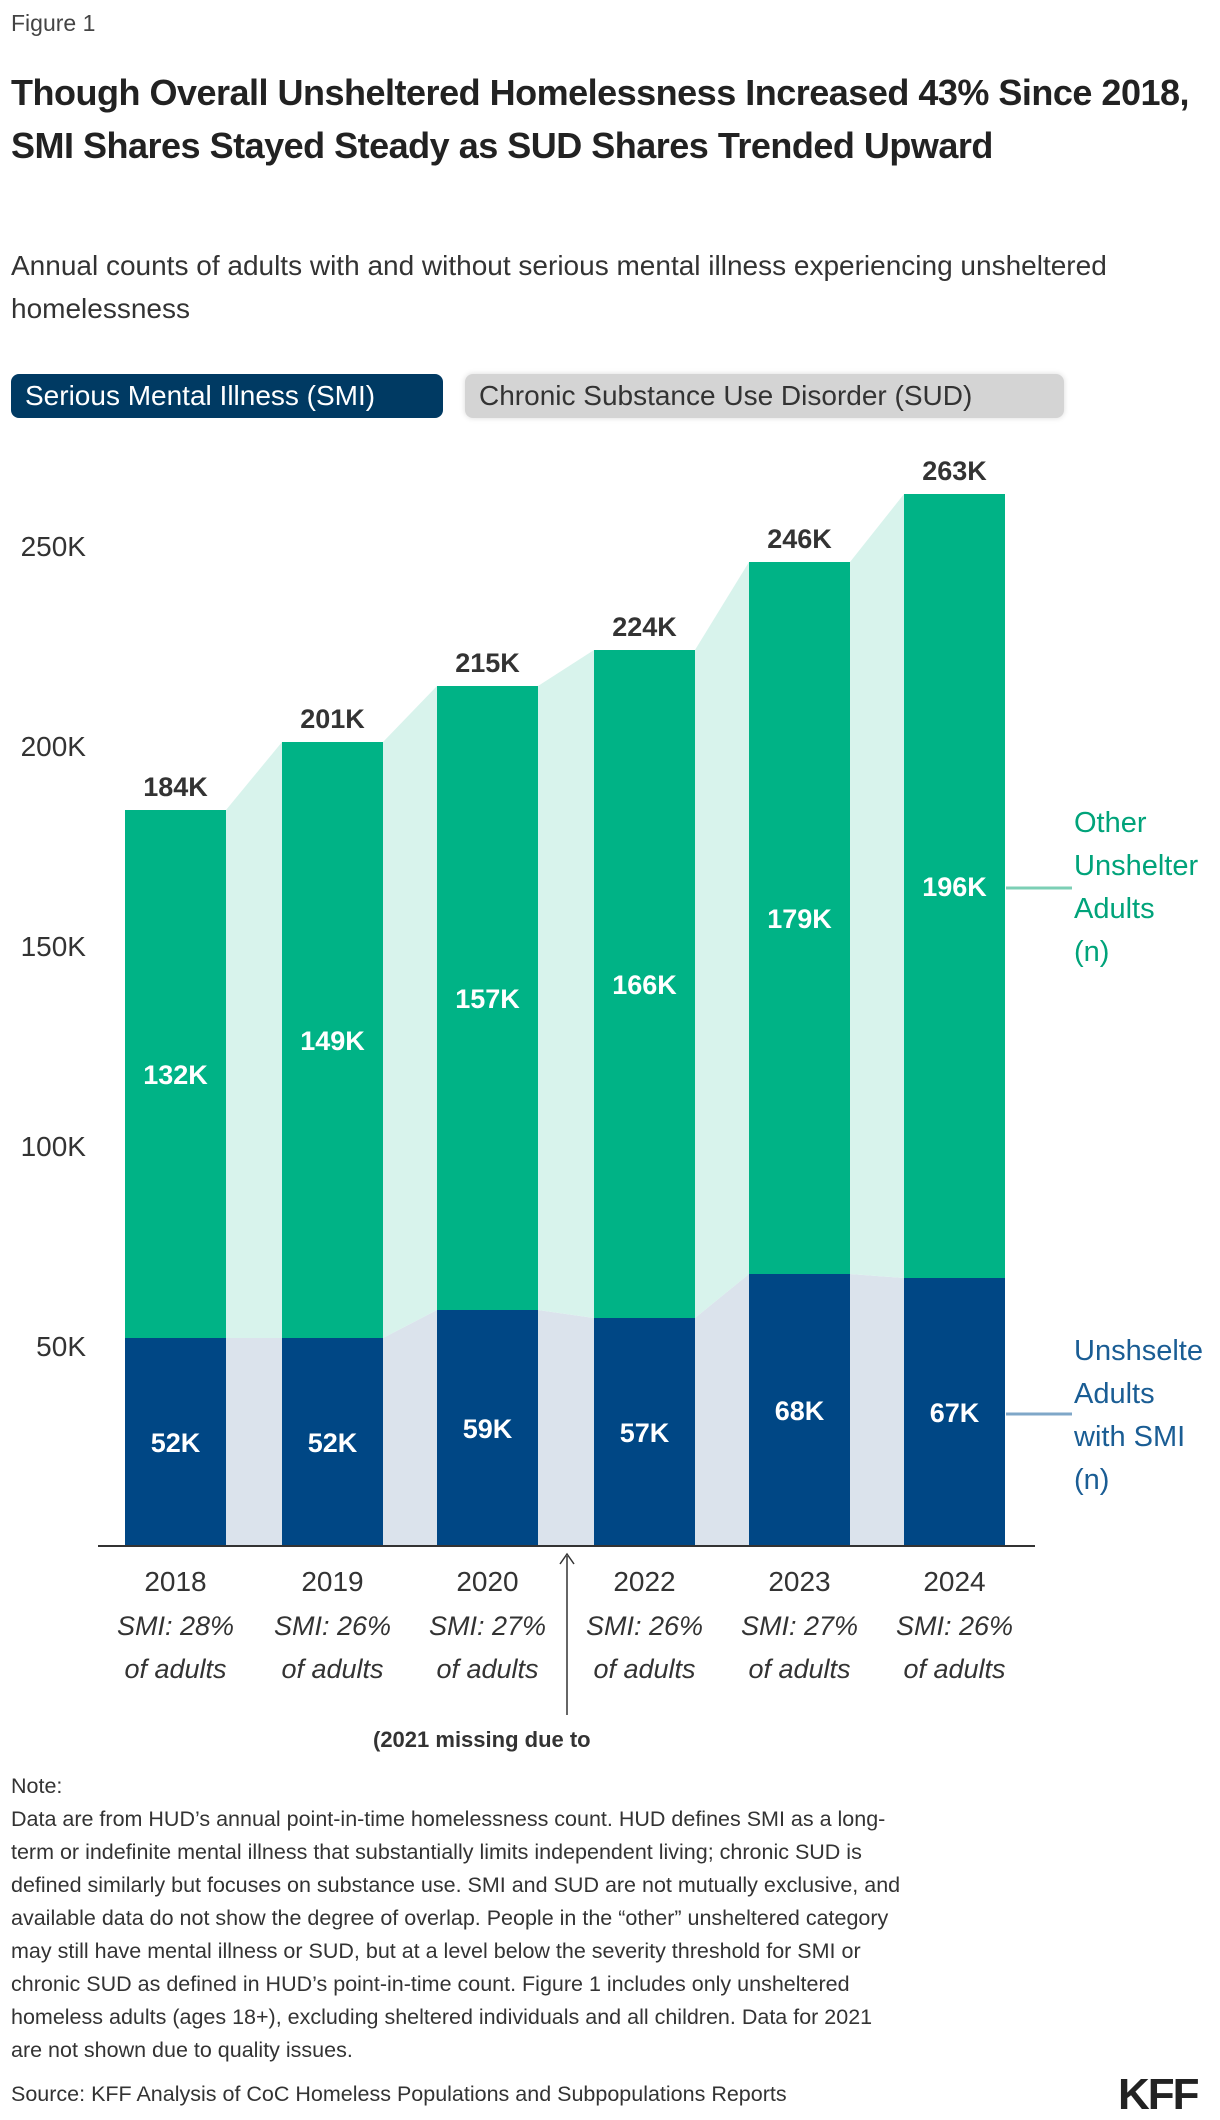  I want to click on data-label-other: 149K, so click(332, 1041).